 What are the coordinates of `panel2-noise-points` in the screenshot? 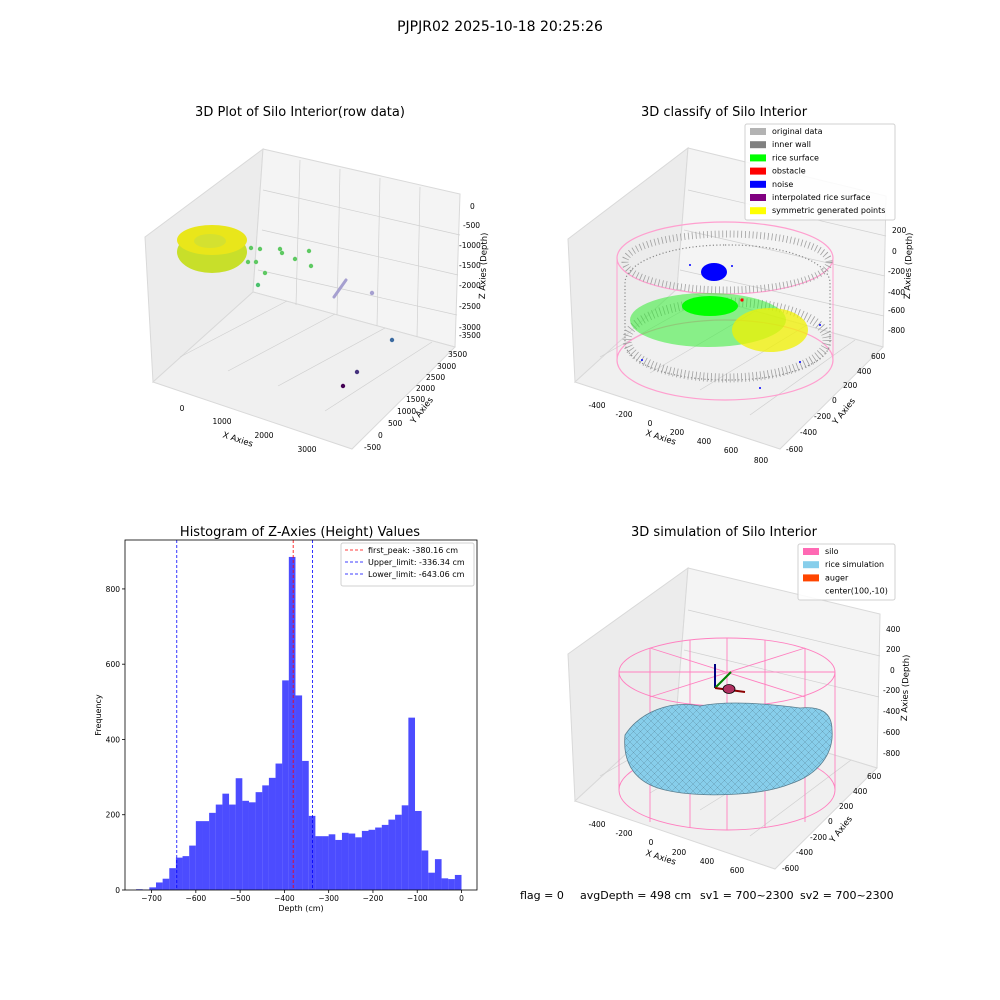 It's located at (731, 326).